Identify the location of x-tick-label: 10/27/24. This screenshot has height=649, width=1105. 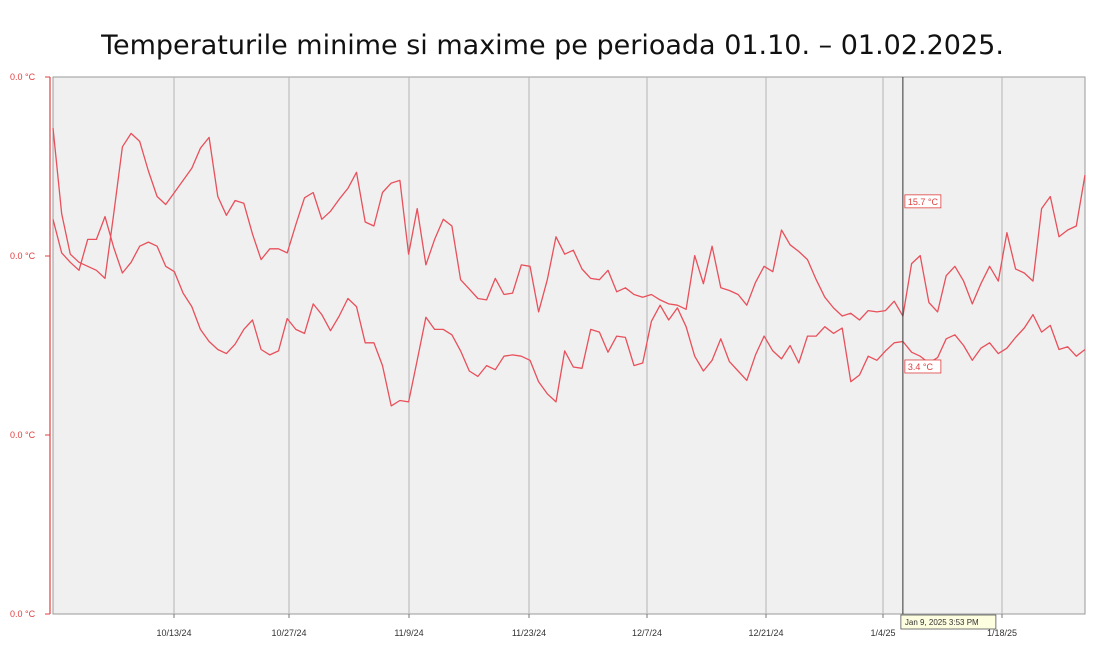
(288, 633).